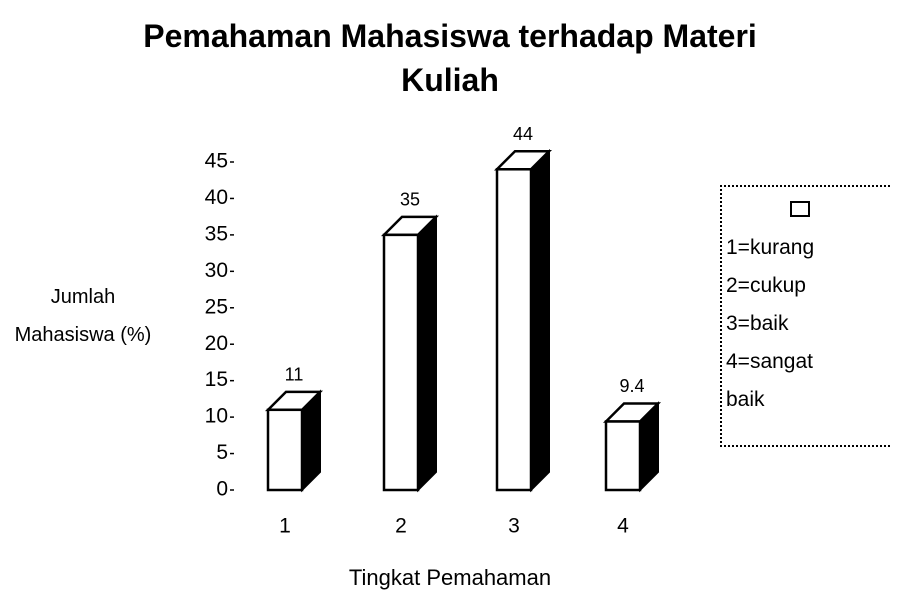 This screenshot has width=901, height=601. Describe the element at coordinates (216, 379) in the screenshot. I see `y-tick-label: 15` at that location.